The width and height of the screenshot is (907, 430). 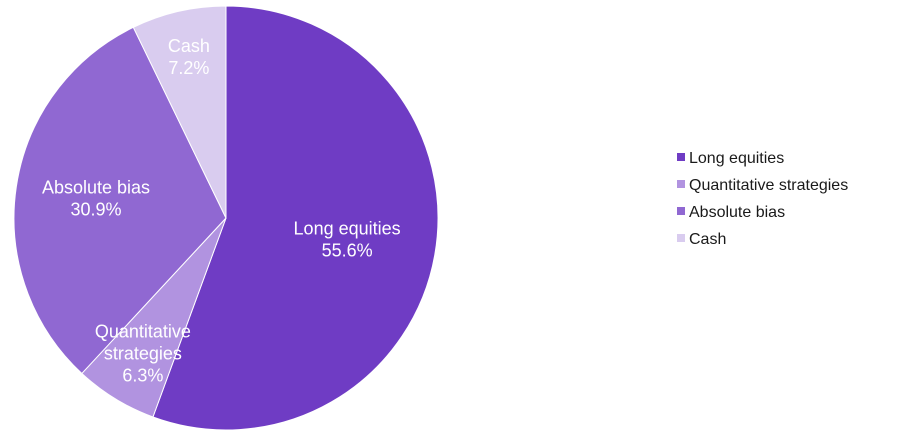 What do you see at coordinates (707, 239) in the screenshot?
I see `legend-label: Cash` at bounding box center [707, 239].